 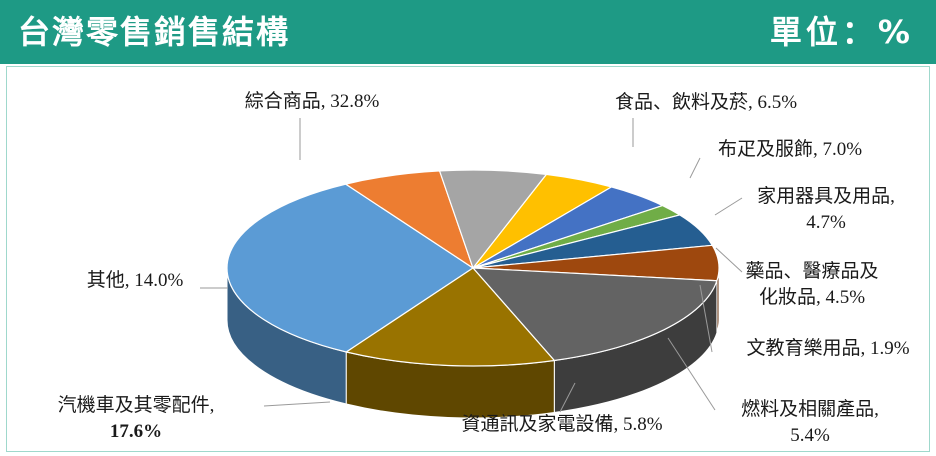 I want to click on slice-label-6-line2: 5.4%, so click(x=810, y=435).